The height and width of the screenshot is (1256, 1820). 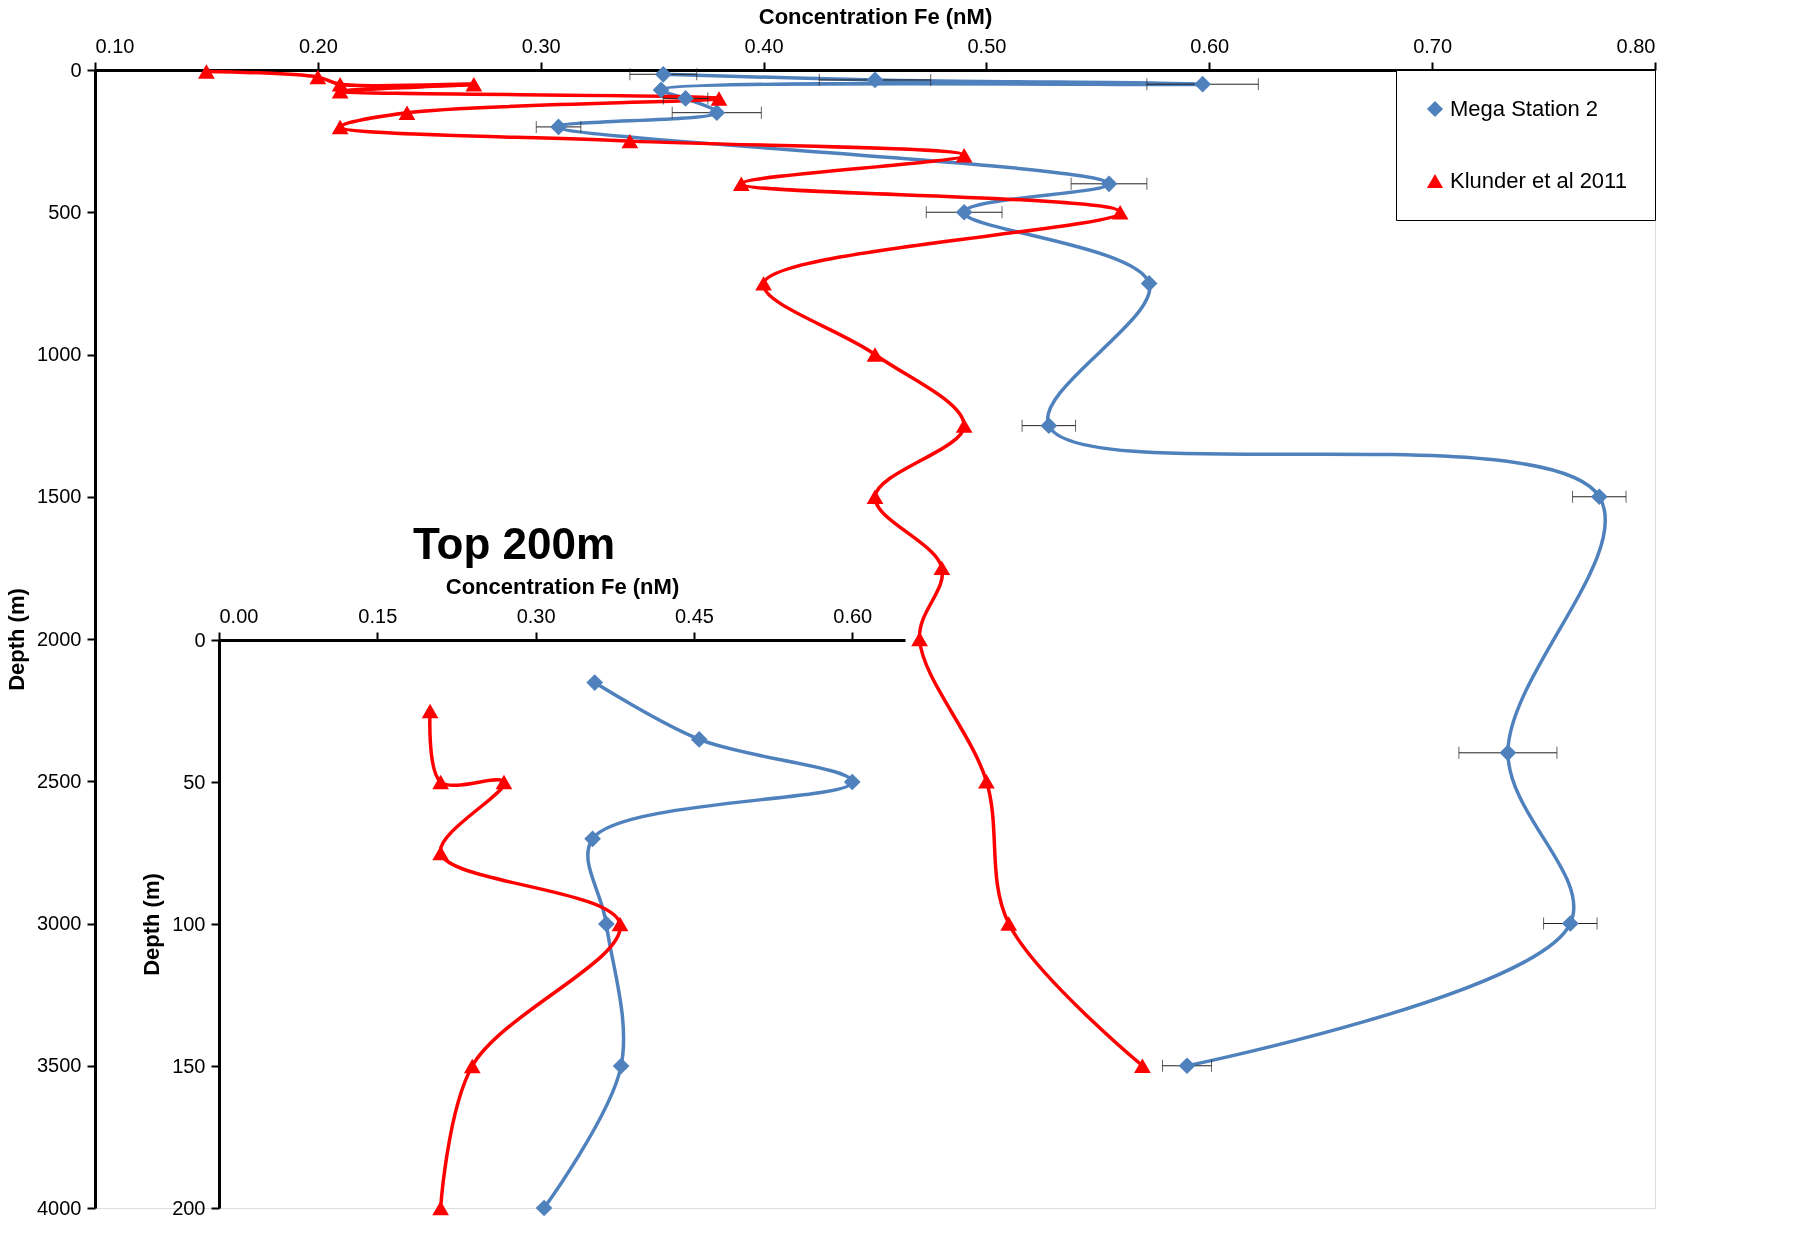 I want to click on y-tick-label: 1500, so click(x=59, y=496).